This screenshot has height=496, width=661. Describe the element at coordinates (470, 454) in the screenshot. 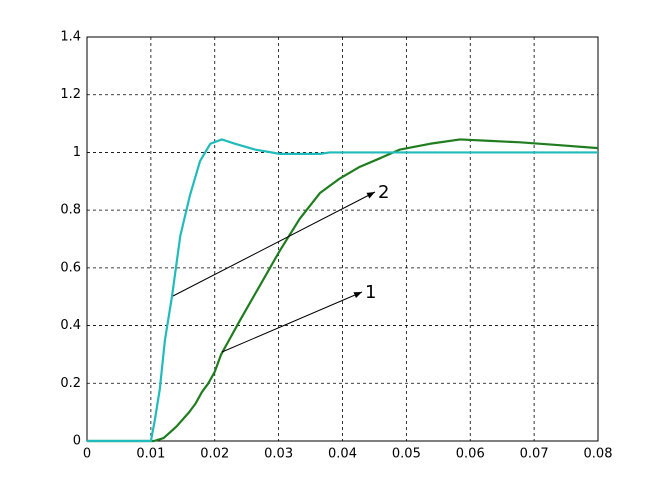

I see `x-tick-label: 0.06` at that location.